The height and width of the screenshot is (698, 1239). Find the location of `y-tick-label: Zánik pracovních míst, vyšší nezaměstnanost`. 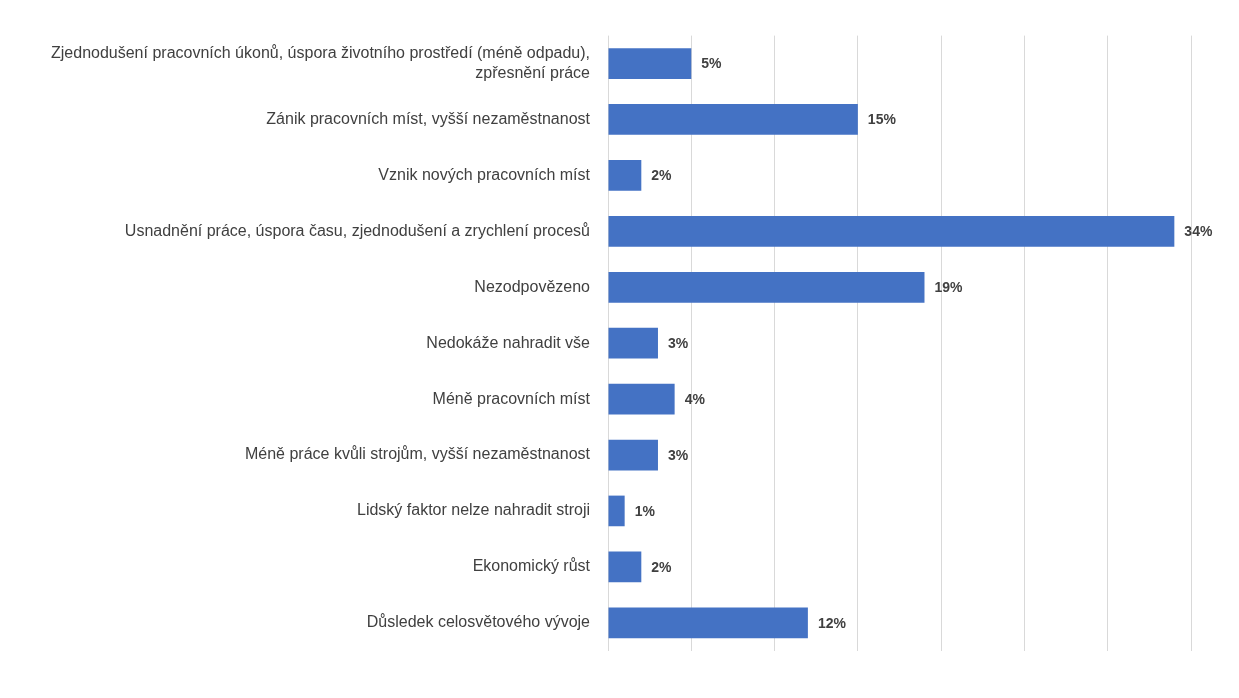

y-tick-label: Zánik pracovních míst, vyšší nezaměstnanost is located at coordinates (428, 118).